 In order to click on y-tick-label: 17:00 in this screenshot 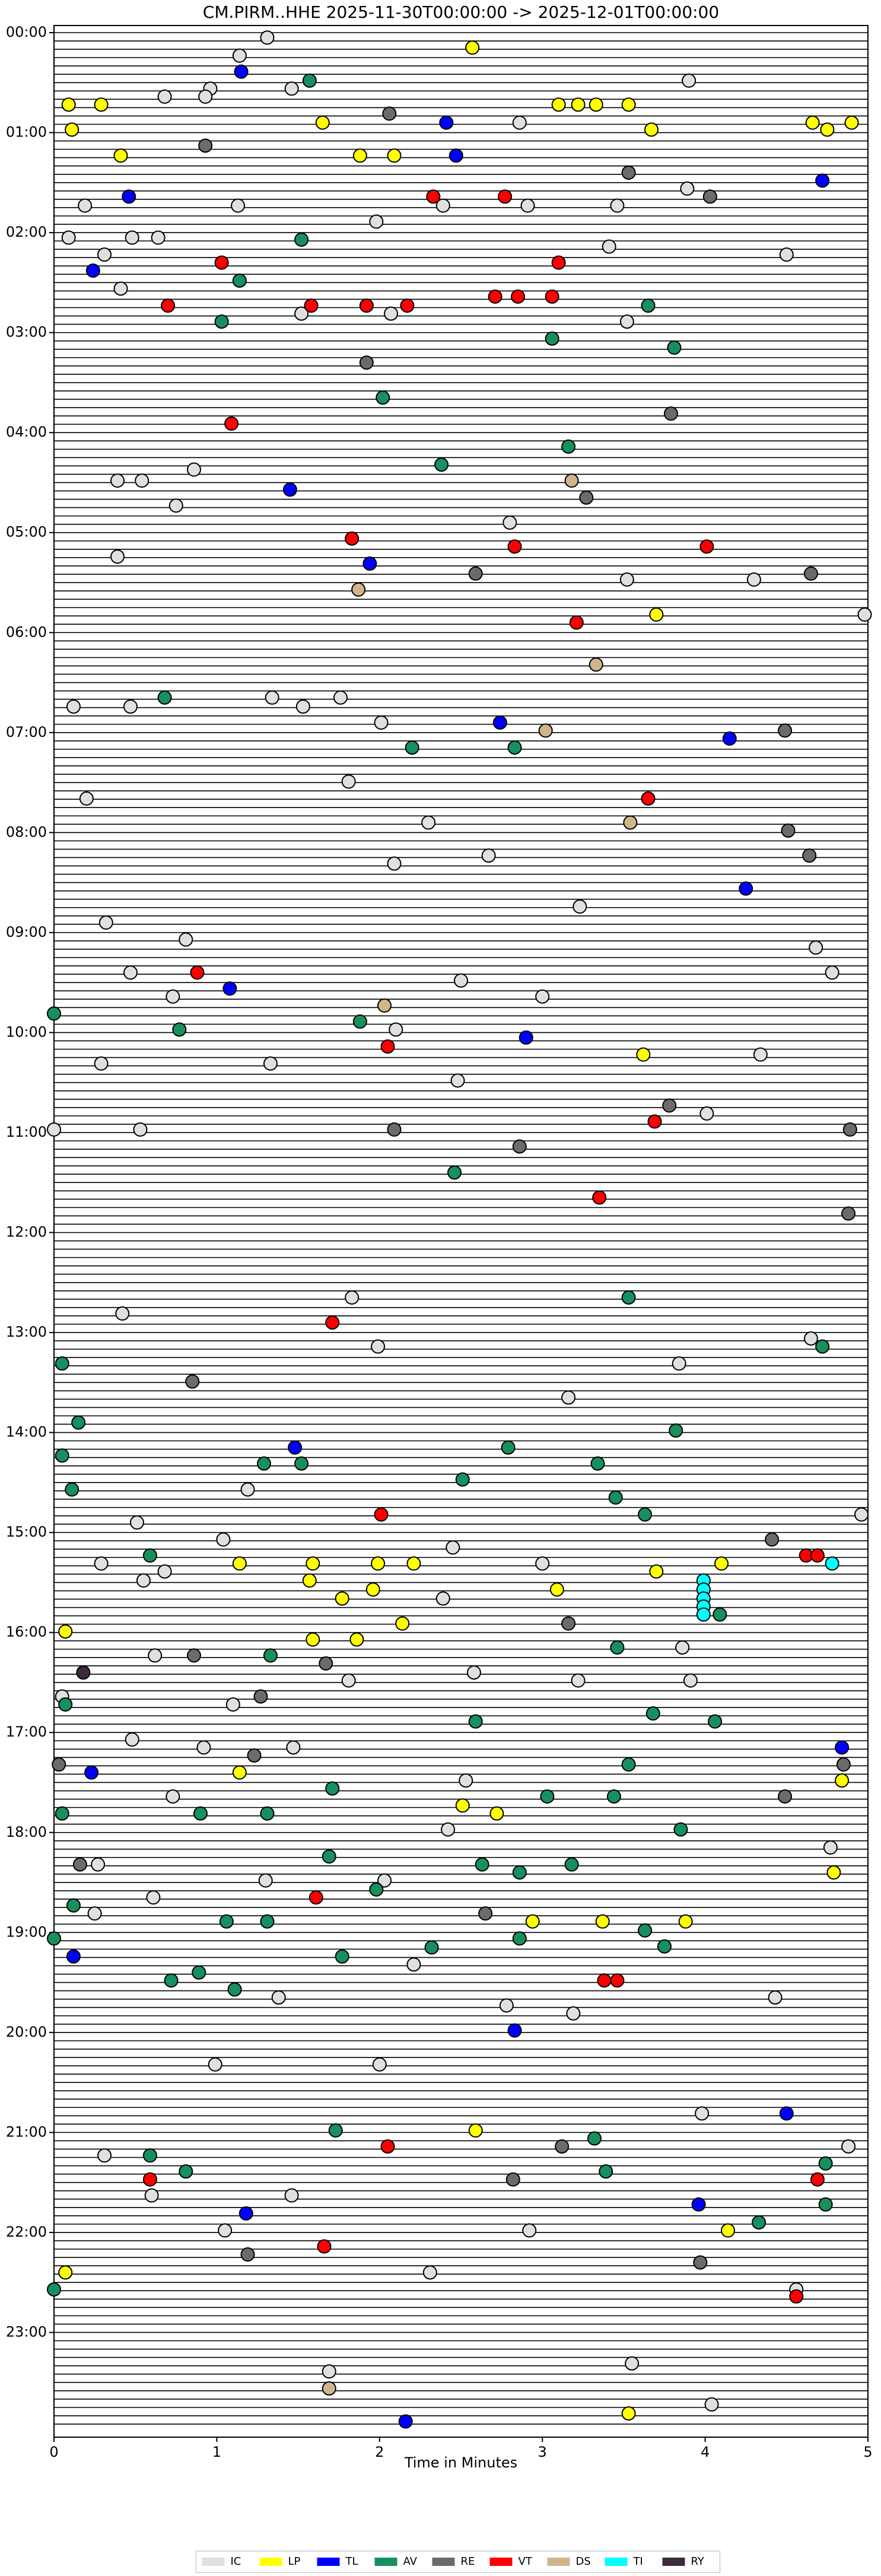, I will do `click(27, 1731)`.